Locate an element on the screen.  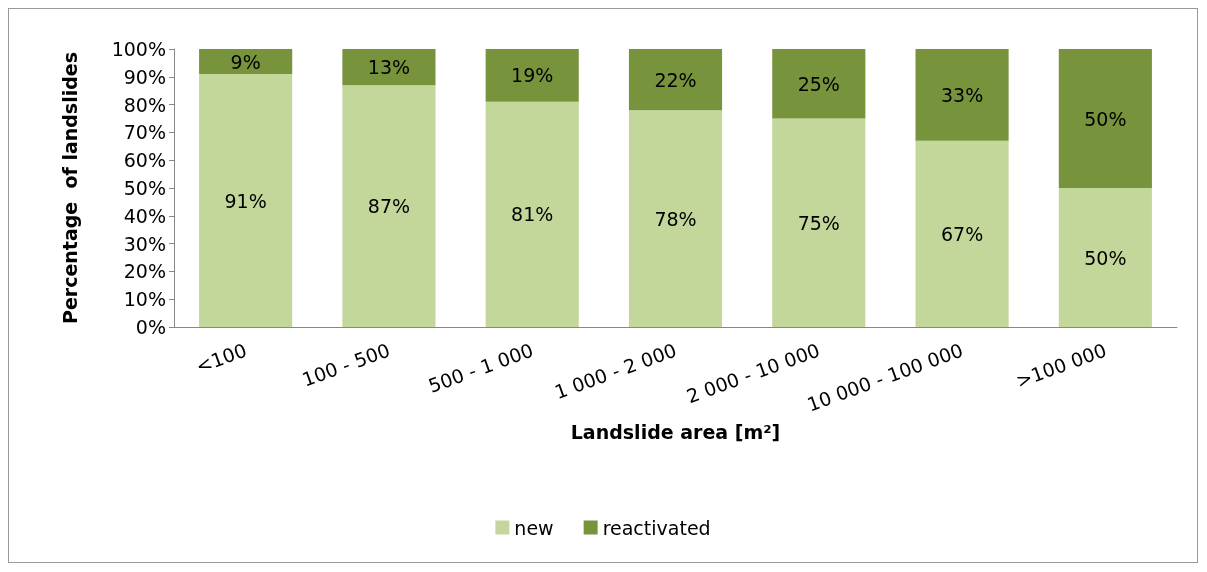
data-label: 19% is located at coordinates (532, 75).